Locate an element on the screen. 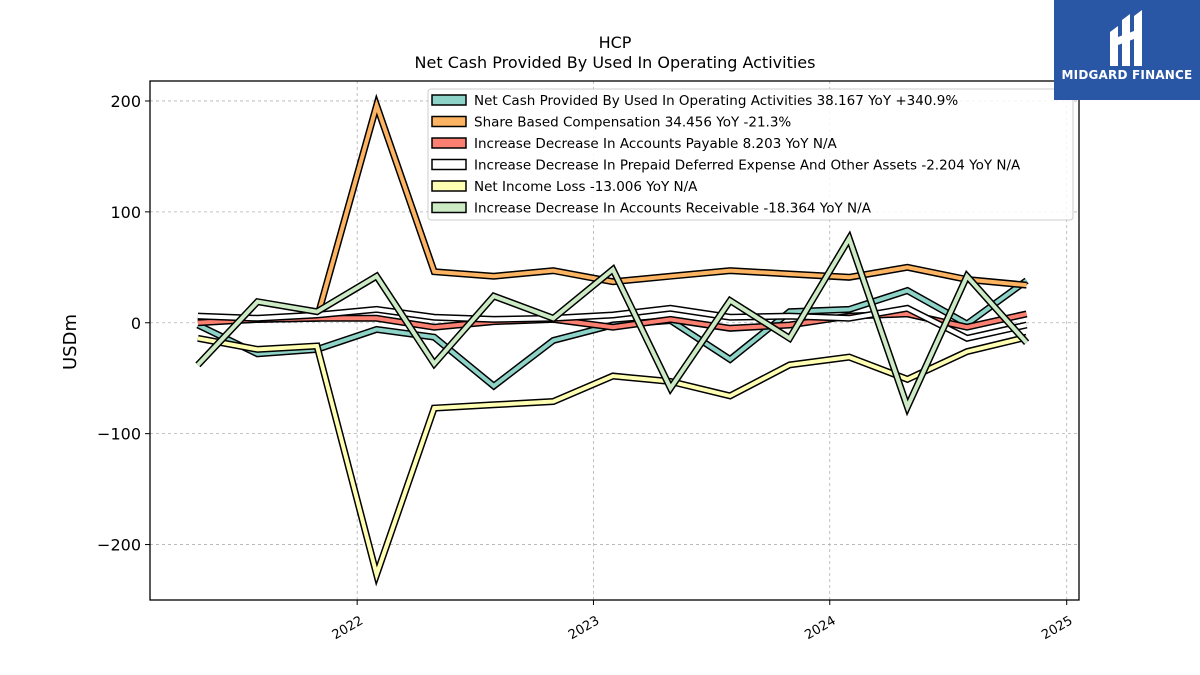  x-tick-label: 2023 is located at coordinates (584, 629).